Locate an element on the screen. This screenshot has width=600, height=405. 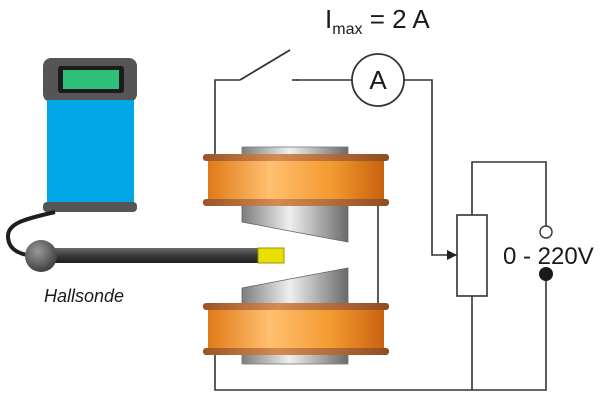
rheostat is located at coordinates (467, 255).